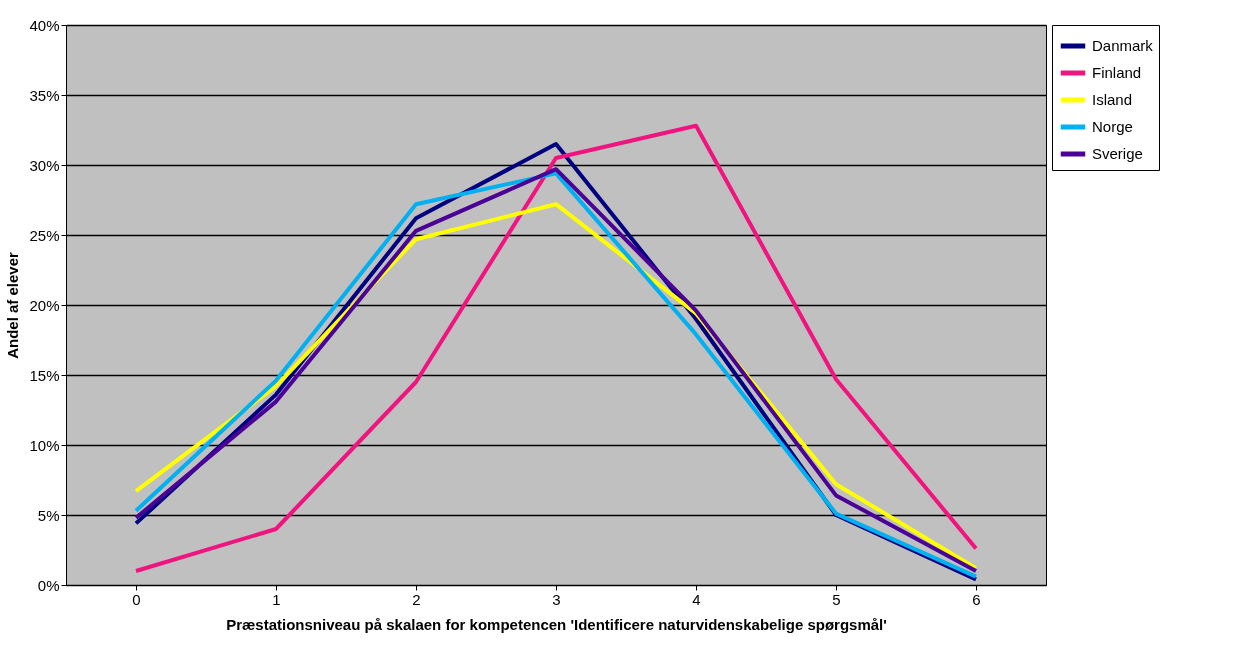  Describe the element at coordinates (1112, 126) in the screenshot. I see `legend-label: Norge` at that location.